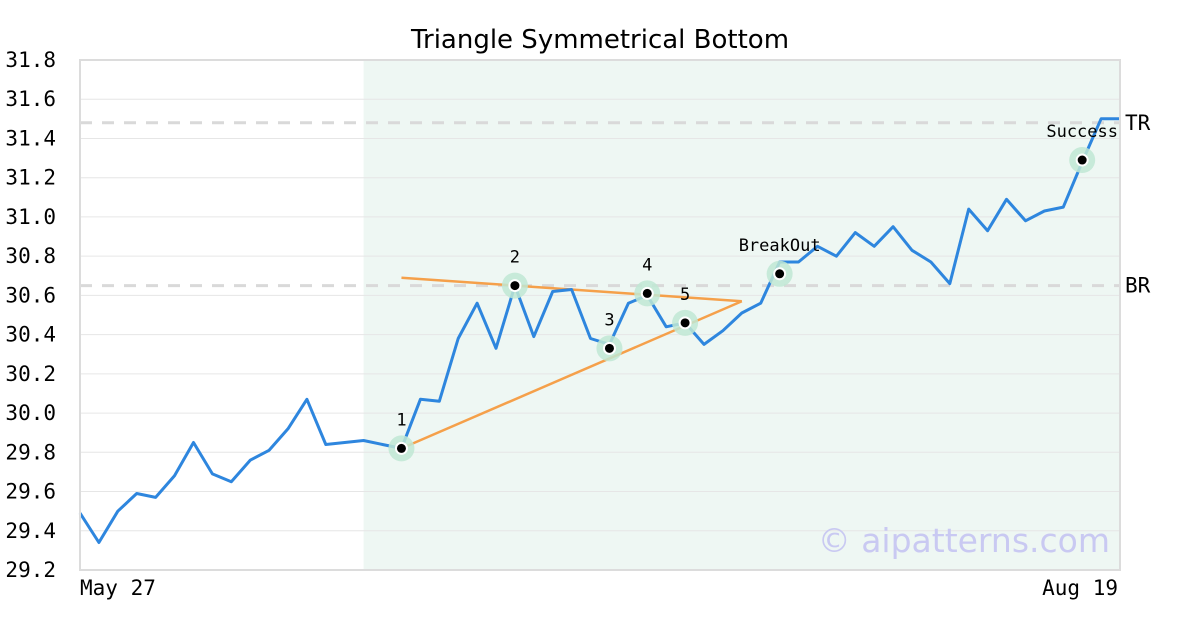 Image resolution: width=1200 pixels, height=630 pixels. Describe the element at coordinates (30, 374) in the screenshot. I see `y-tick-label: 30.2` at that location.